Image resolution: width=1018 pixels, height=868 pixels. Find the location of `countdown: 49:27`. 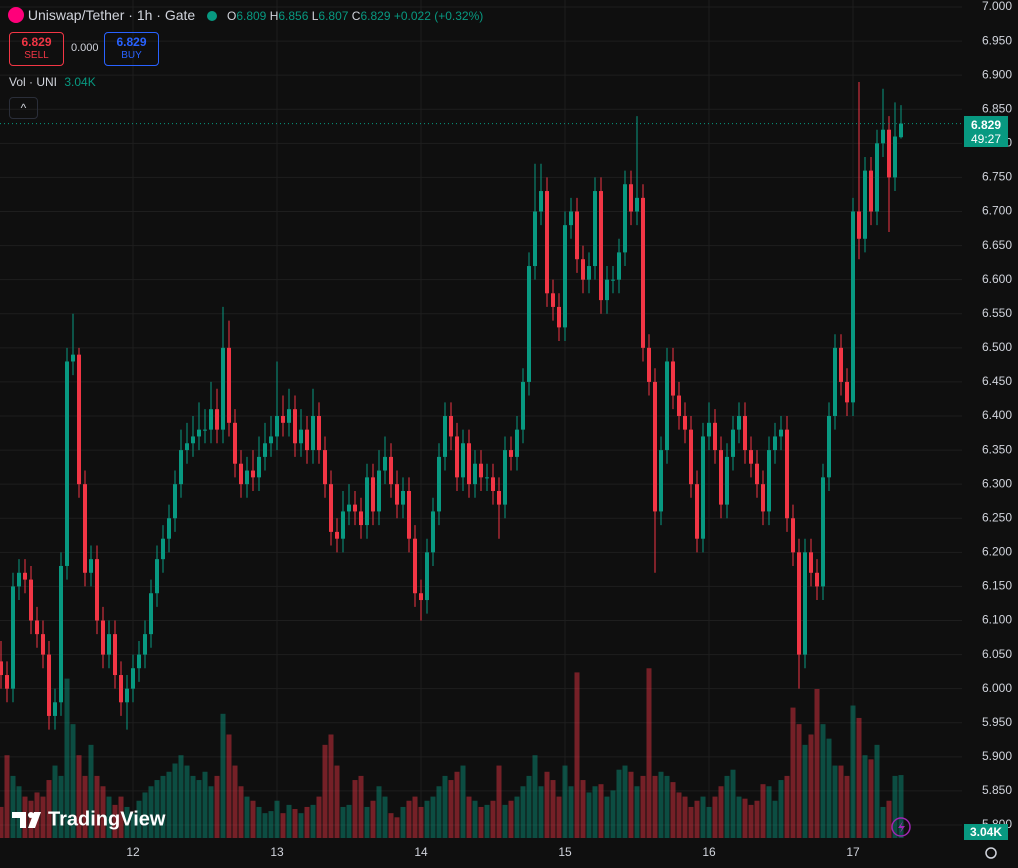

countdown: 49:27 is located at coordinates (986, 139).